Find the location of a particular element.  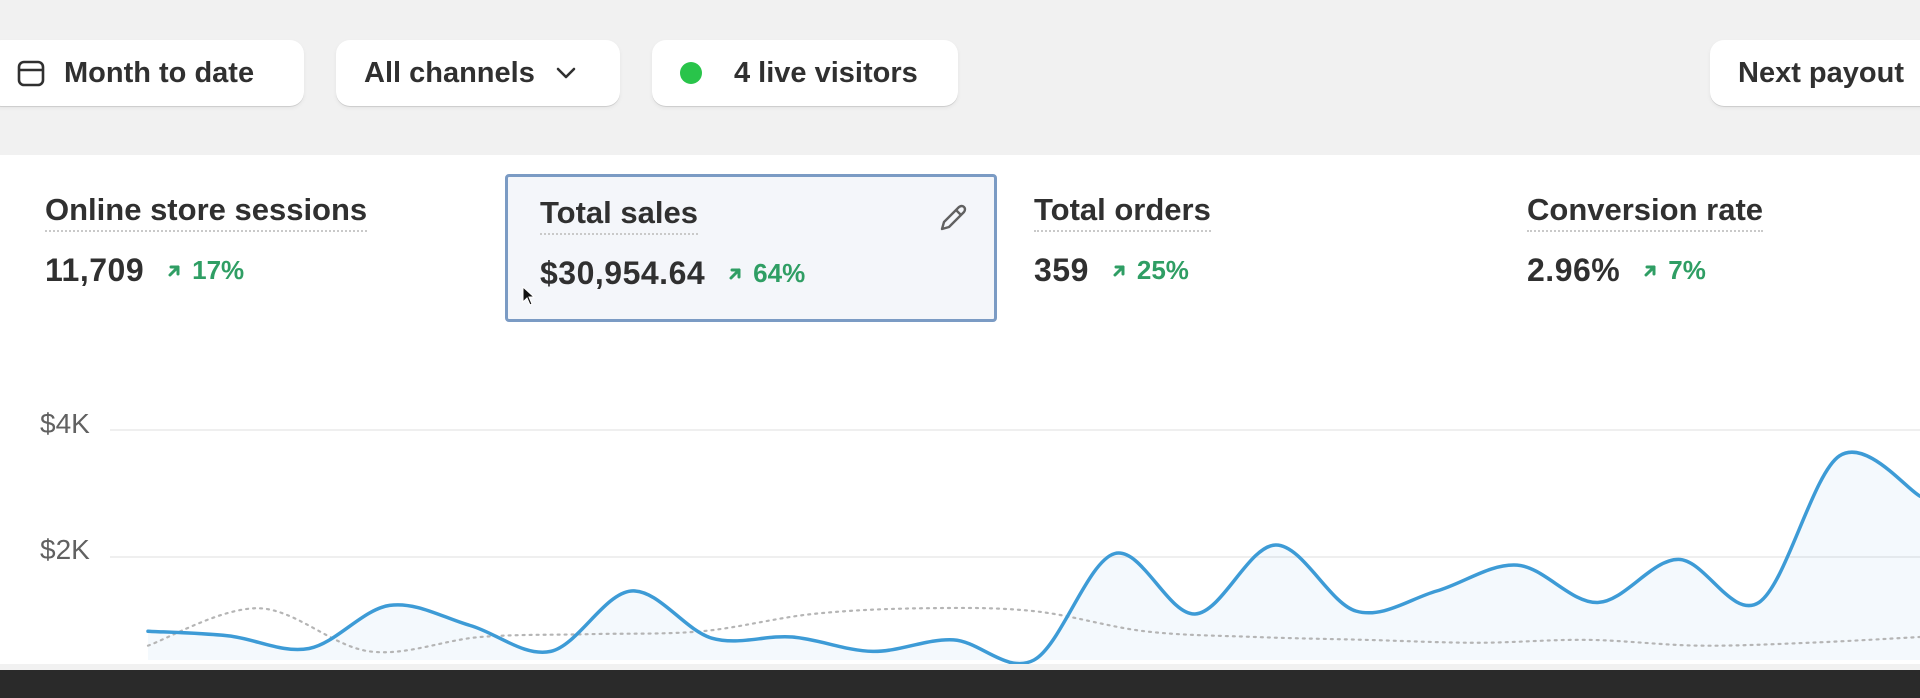

metric-value: 359 is located at coordinates (1061, 270).